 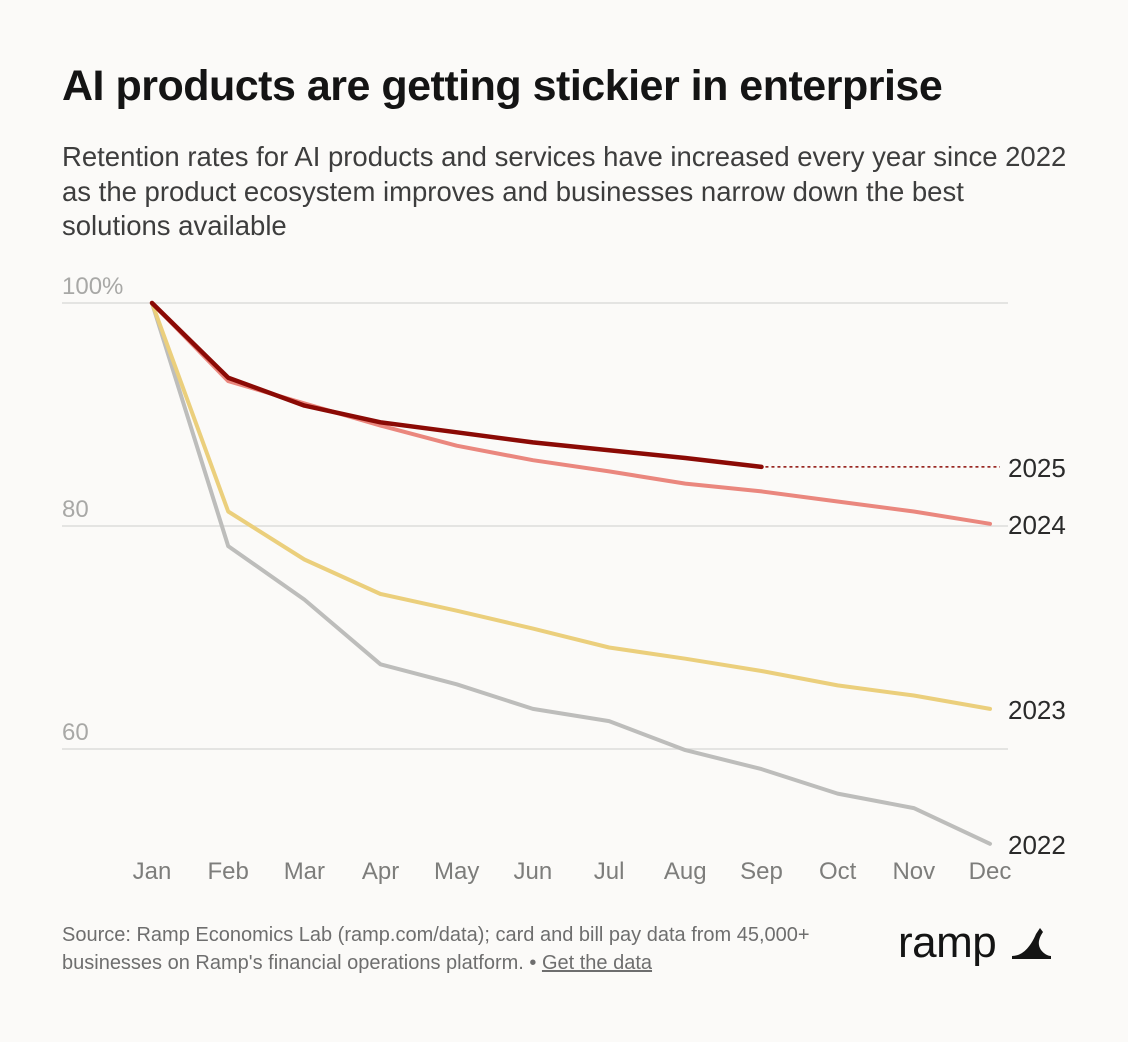 What do you see at coordinates (838, 871) in the screenshot?
I see `x-tick-label: Oct` at bounding box center [838, 871].